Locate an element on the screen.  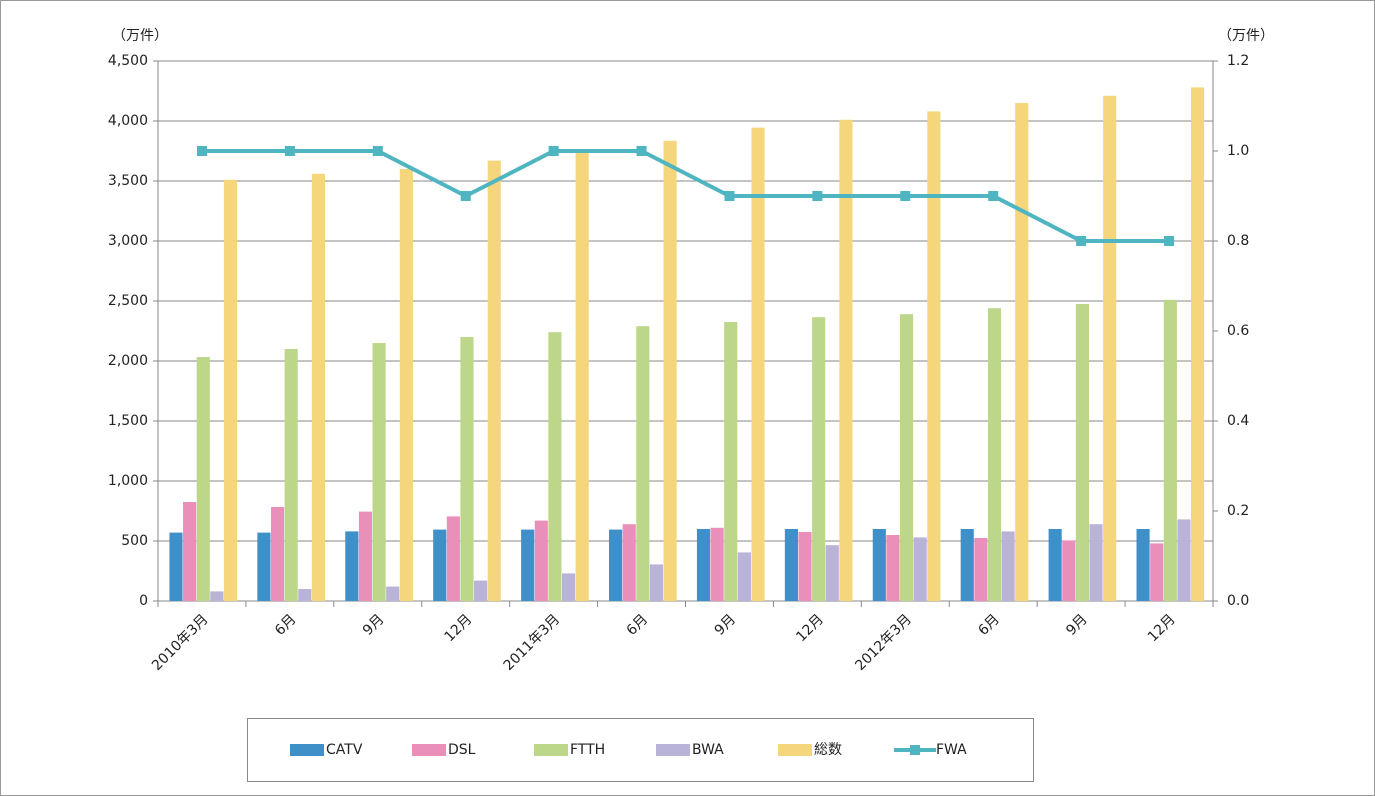
y-tick-label: 4,000 is located at coordinates (128, 121).